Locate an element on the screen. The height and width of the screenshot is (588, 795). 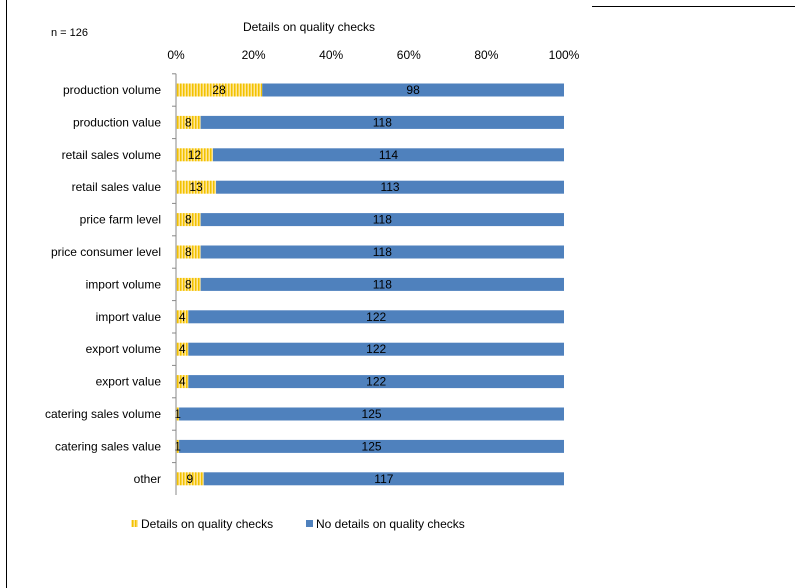
category-label: export value is located at coordinates (129, 382).